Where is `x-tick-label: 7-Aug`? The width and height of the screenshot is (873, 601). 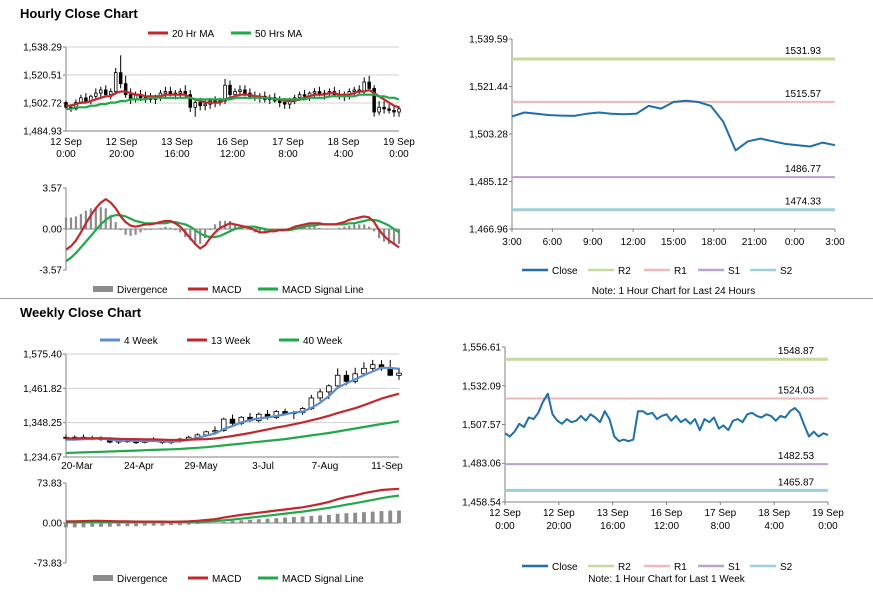 x-tick-label: 7-Aug is located at coordinates (325, 466).